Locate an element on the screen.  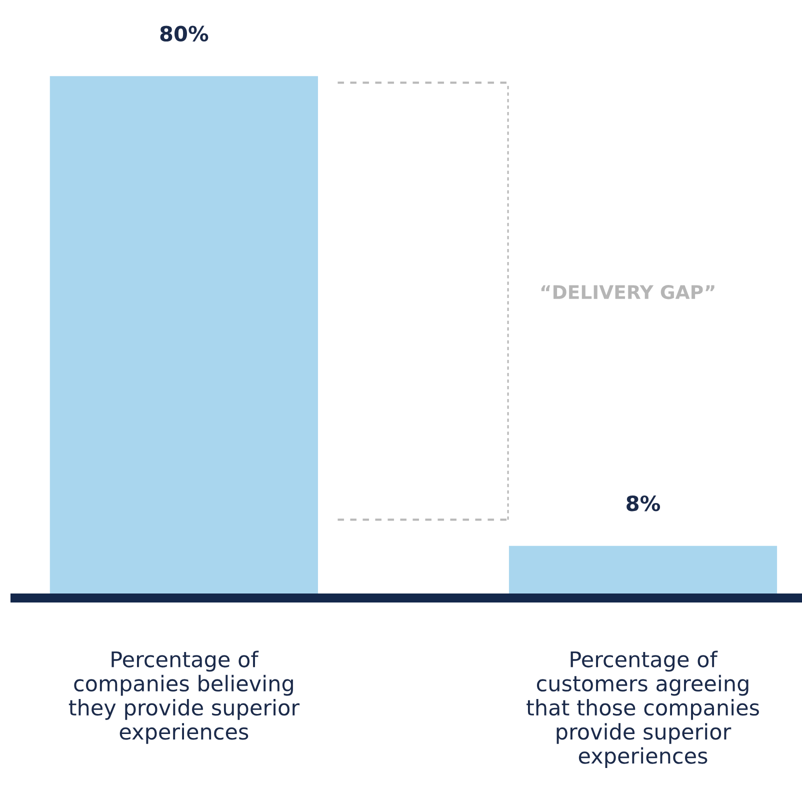
data-label: 80% is located at coordinates (184, 34).